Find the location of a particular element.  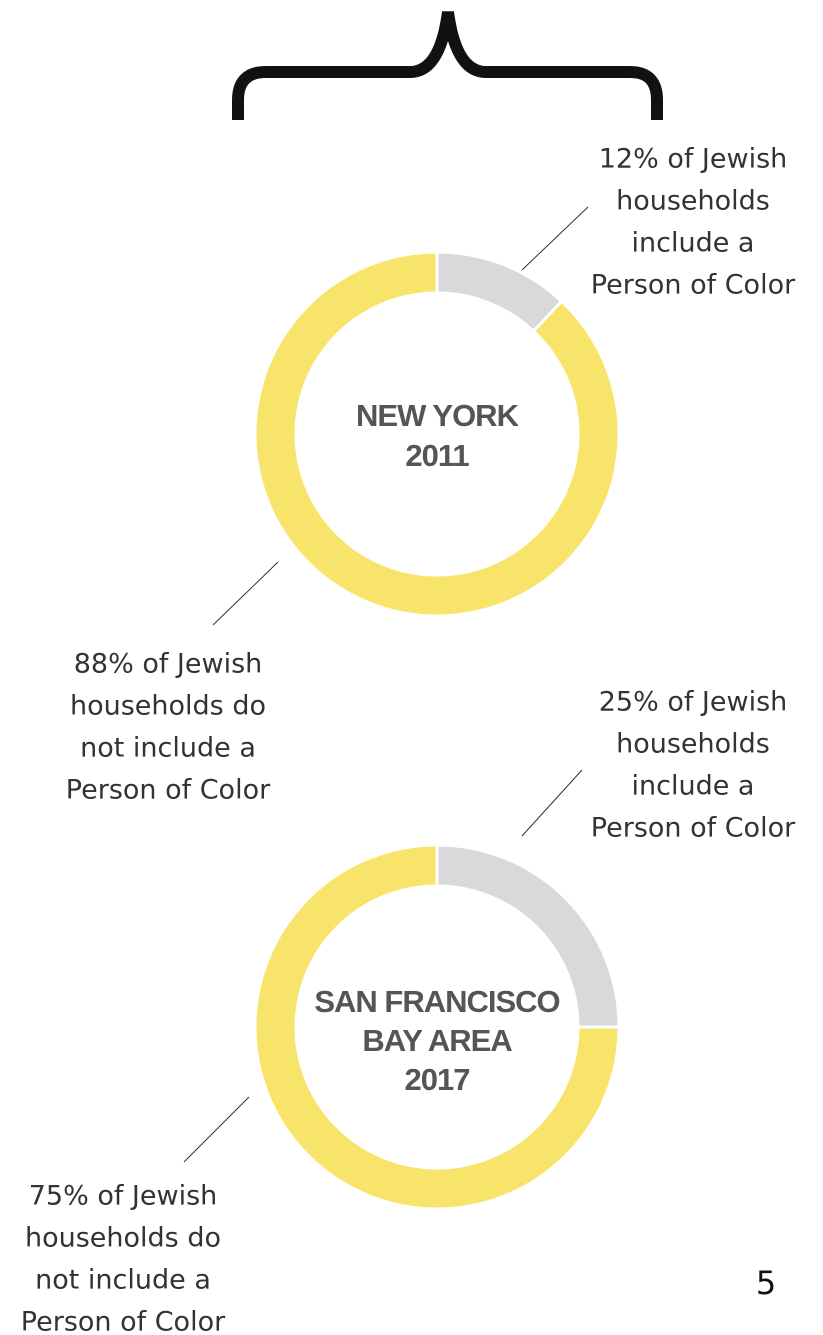

page-number: 5 is located at coordinates (766, 1283).